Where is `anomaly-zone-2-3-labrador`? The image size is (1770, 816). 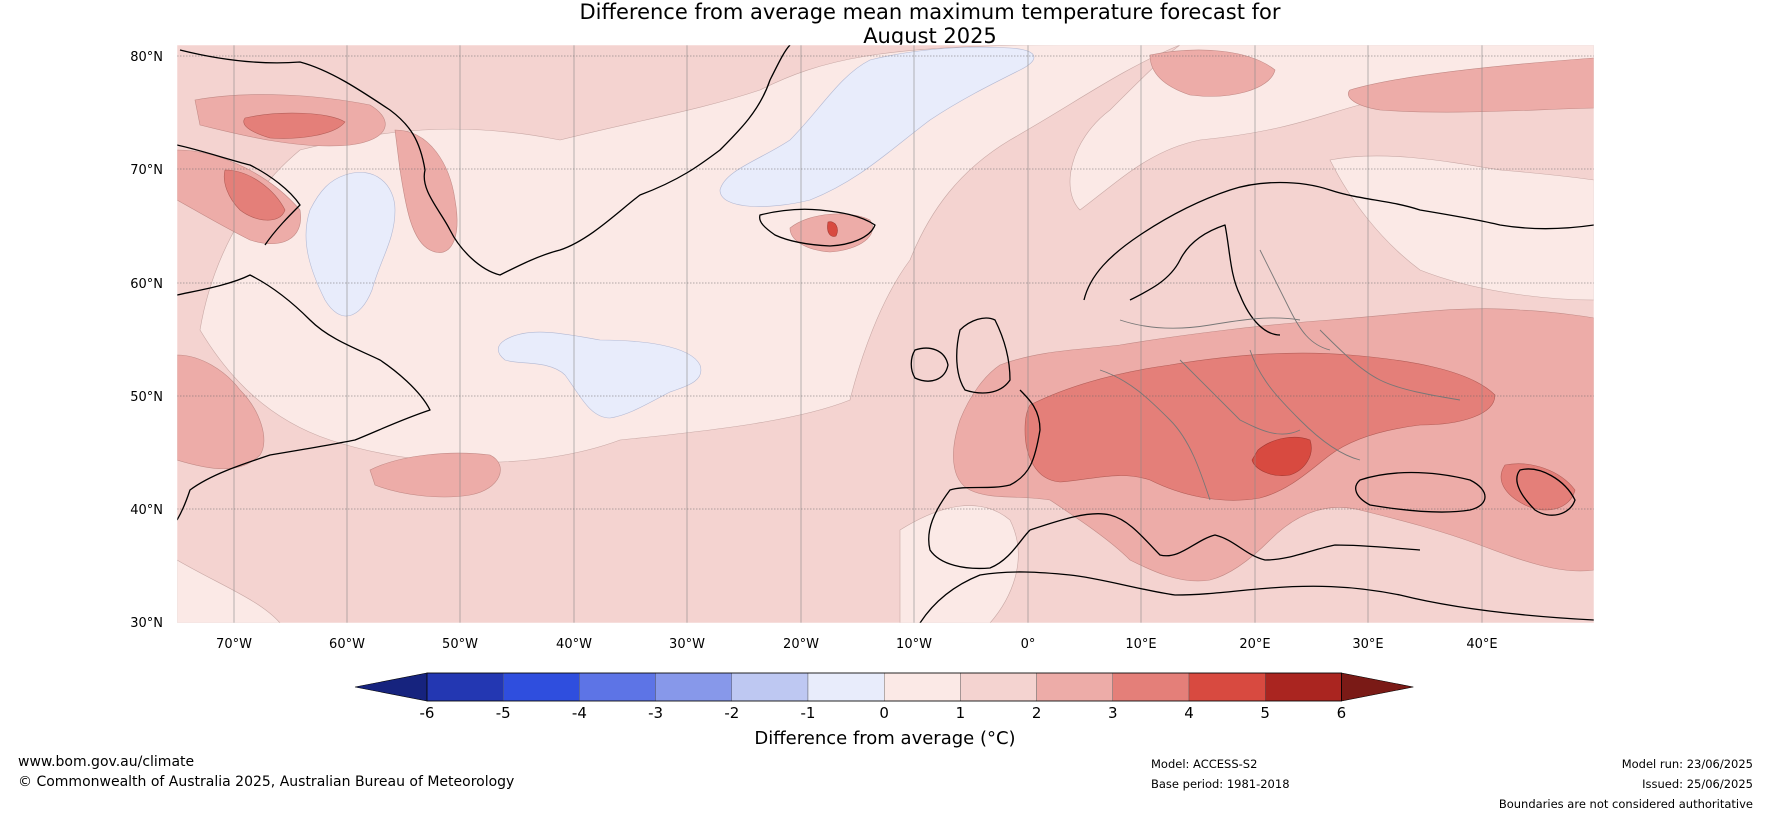 anomaly-zone-2-3-labrador is located at coordinates (221, 412).